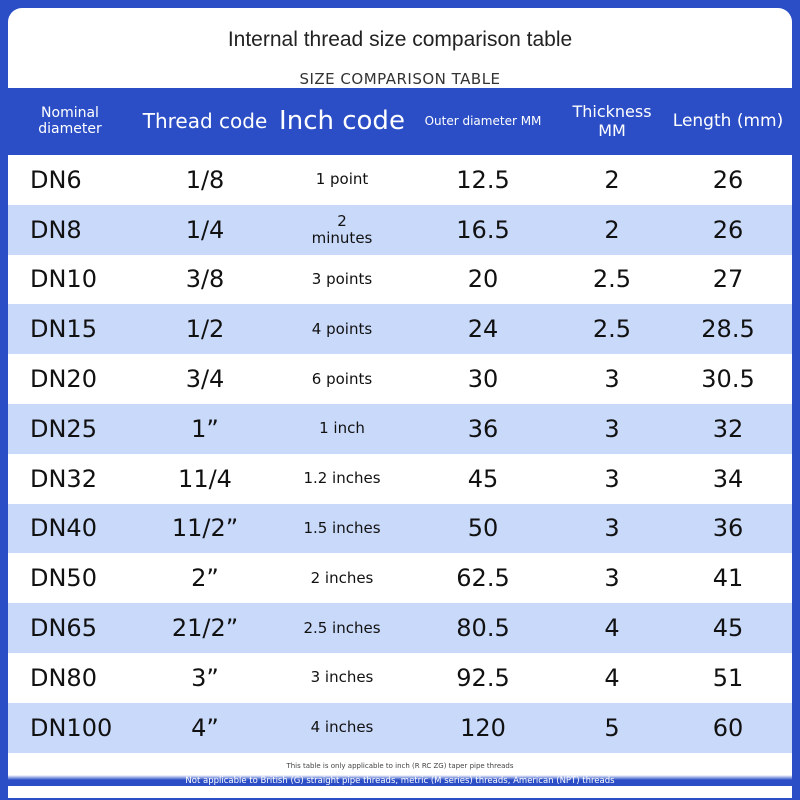 The width and height of the screenshot is (800, 800). What do you see at coordinates (205, 677) in the screenshot?
I see `table-cell: 3”` at bounding box center [205, 677].